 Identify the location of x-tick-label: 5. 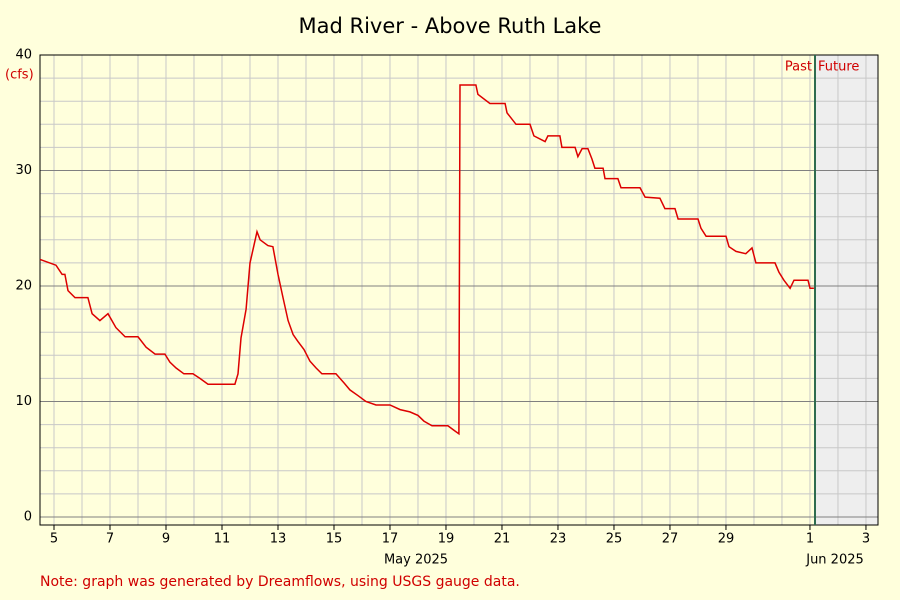
(54, 539).